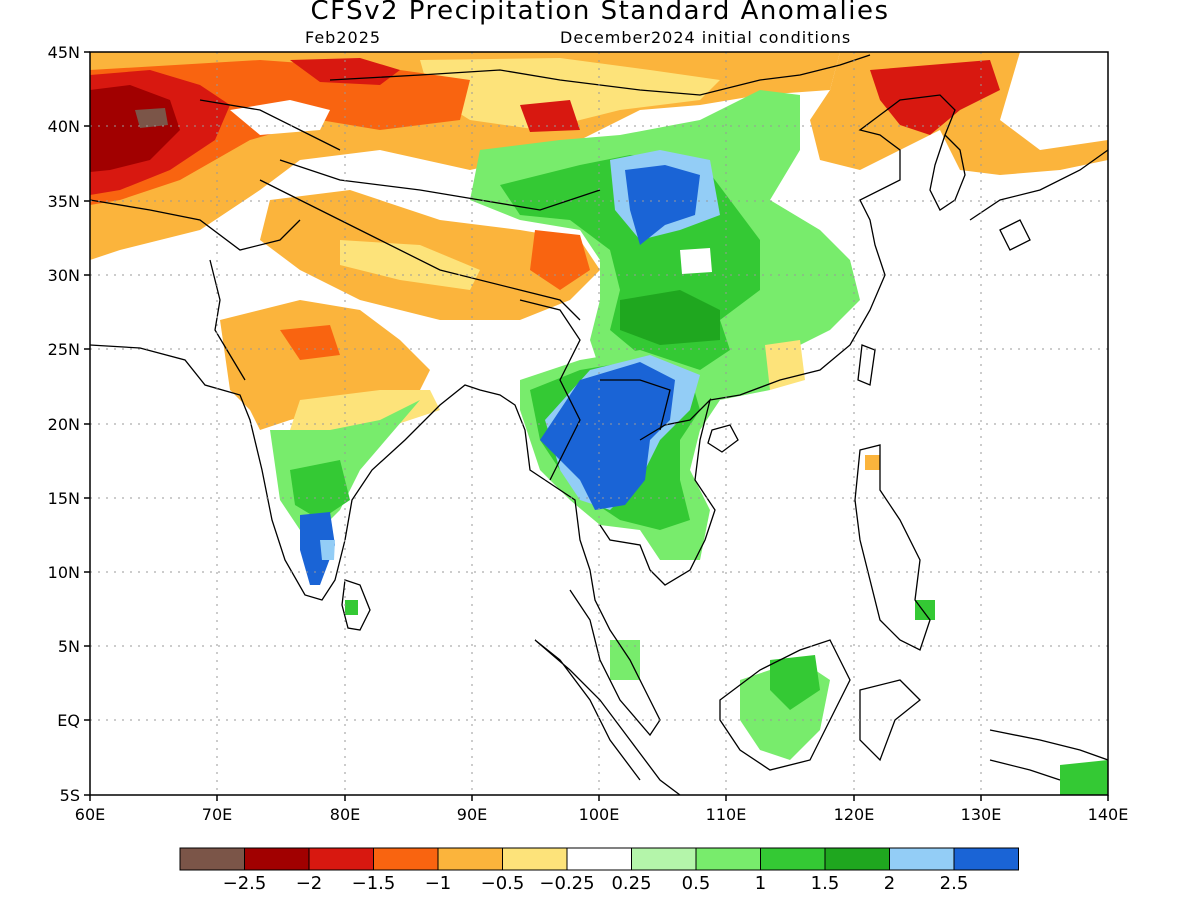  I want to click on anomaly-region-green-png, so click(1084, 777).